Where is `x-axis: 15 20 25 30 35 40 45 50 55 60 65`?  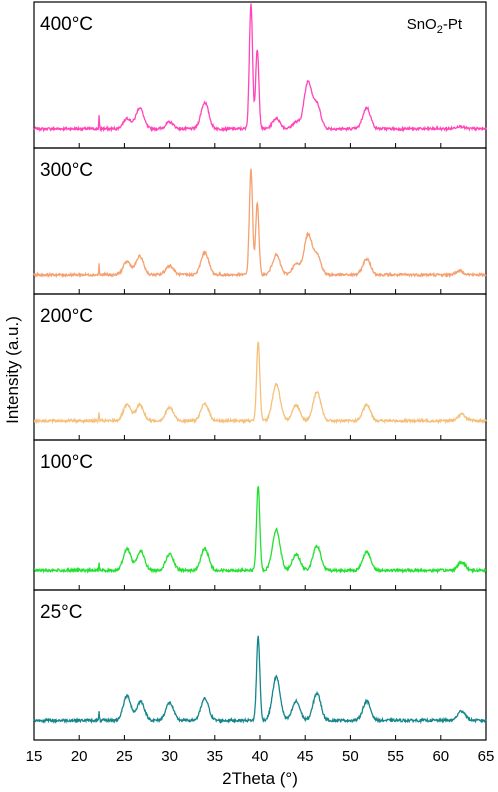 x-axis: 15 20 25 30 35 40 45 50 55 60 65 is located at coordinates (260, 756).